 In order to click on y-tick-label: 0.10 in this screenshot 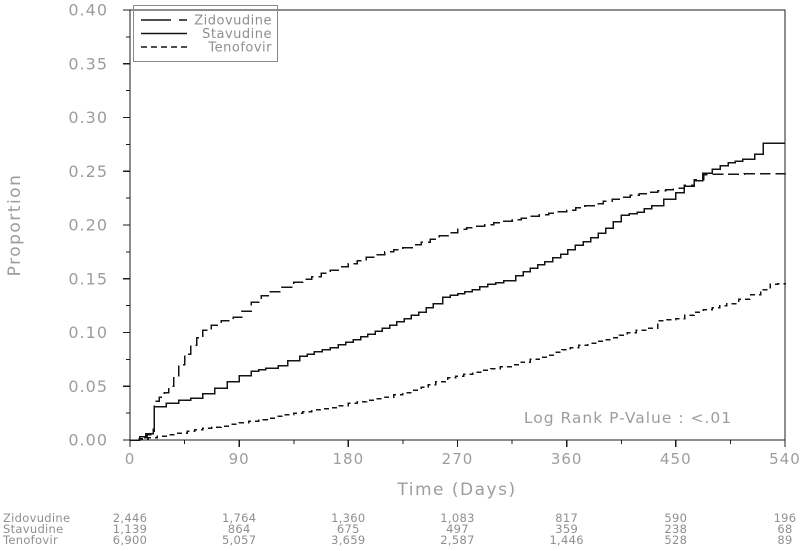, I will do `click(88, 332)`.